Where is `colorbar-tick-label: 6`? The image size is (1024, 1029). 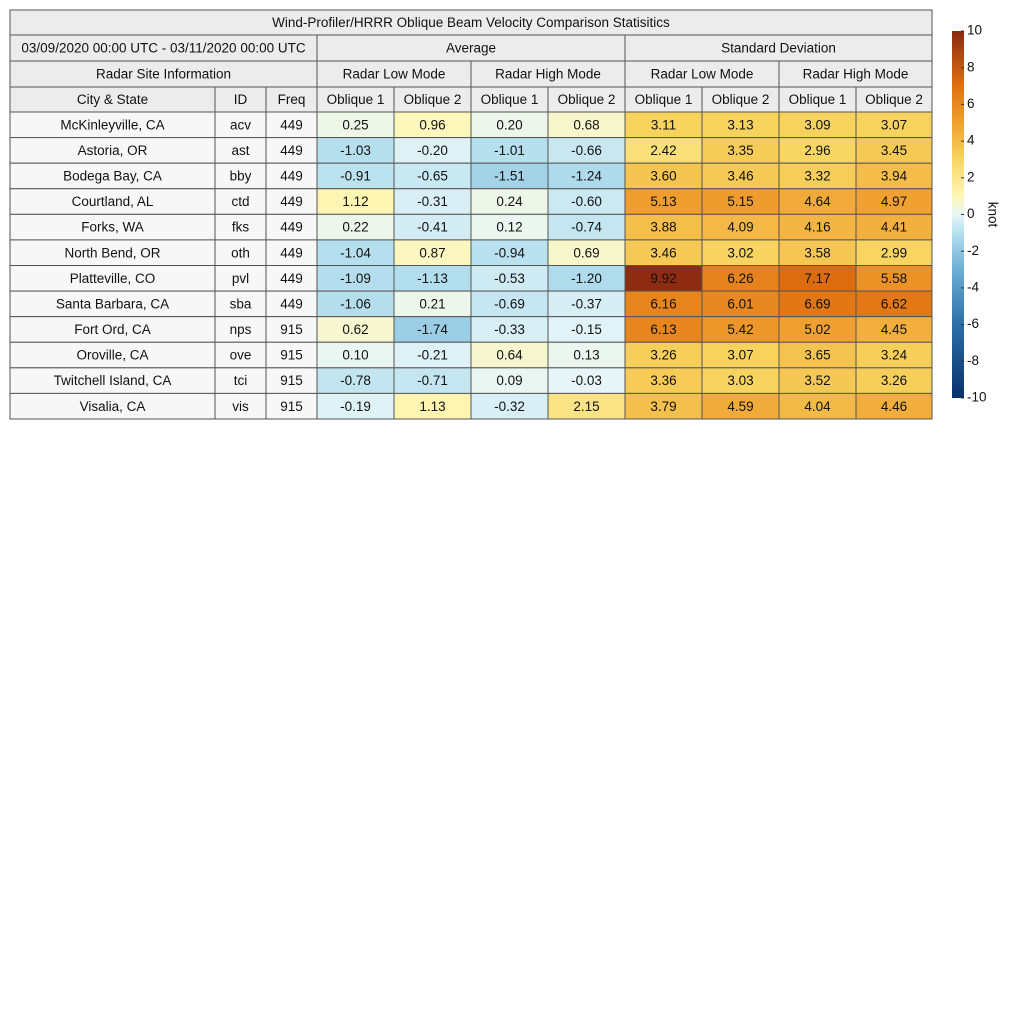
colorbar-tick-label: 6 is located at coordinates (971, 103).